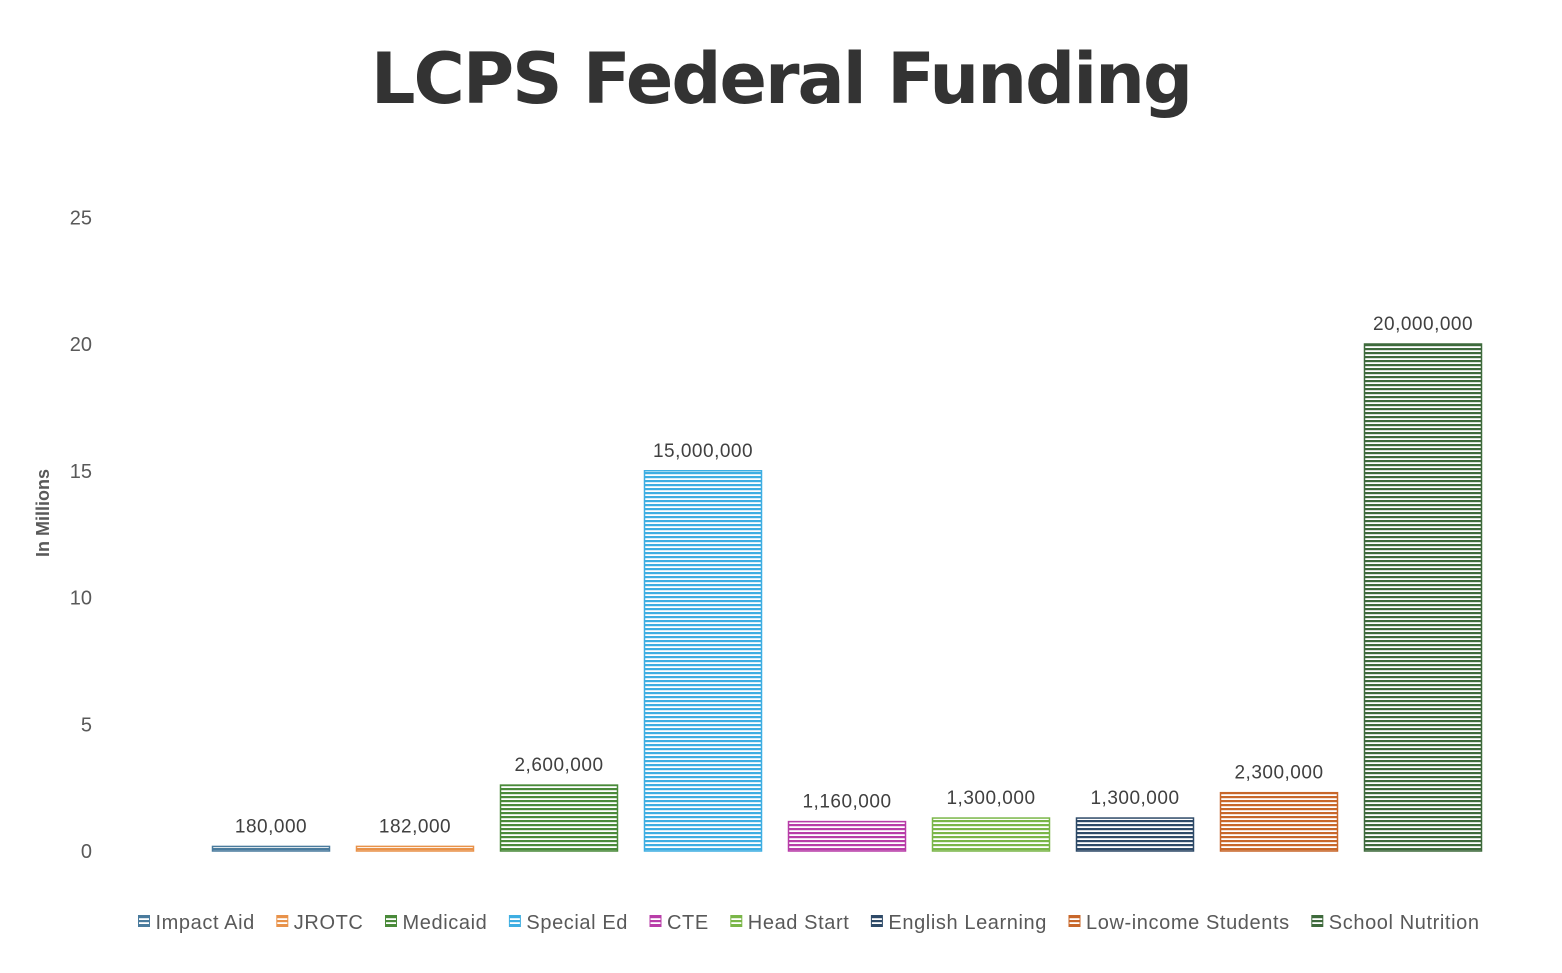 The width and height of the screenshot is (1562, 973). Describe the element at coordinates (81, 535) in the screenshot. I see `y-axis-ticks: 0 5 10 15 20 25` at that location.